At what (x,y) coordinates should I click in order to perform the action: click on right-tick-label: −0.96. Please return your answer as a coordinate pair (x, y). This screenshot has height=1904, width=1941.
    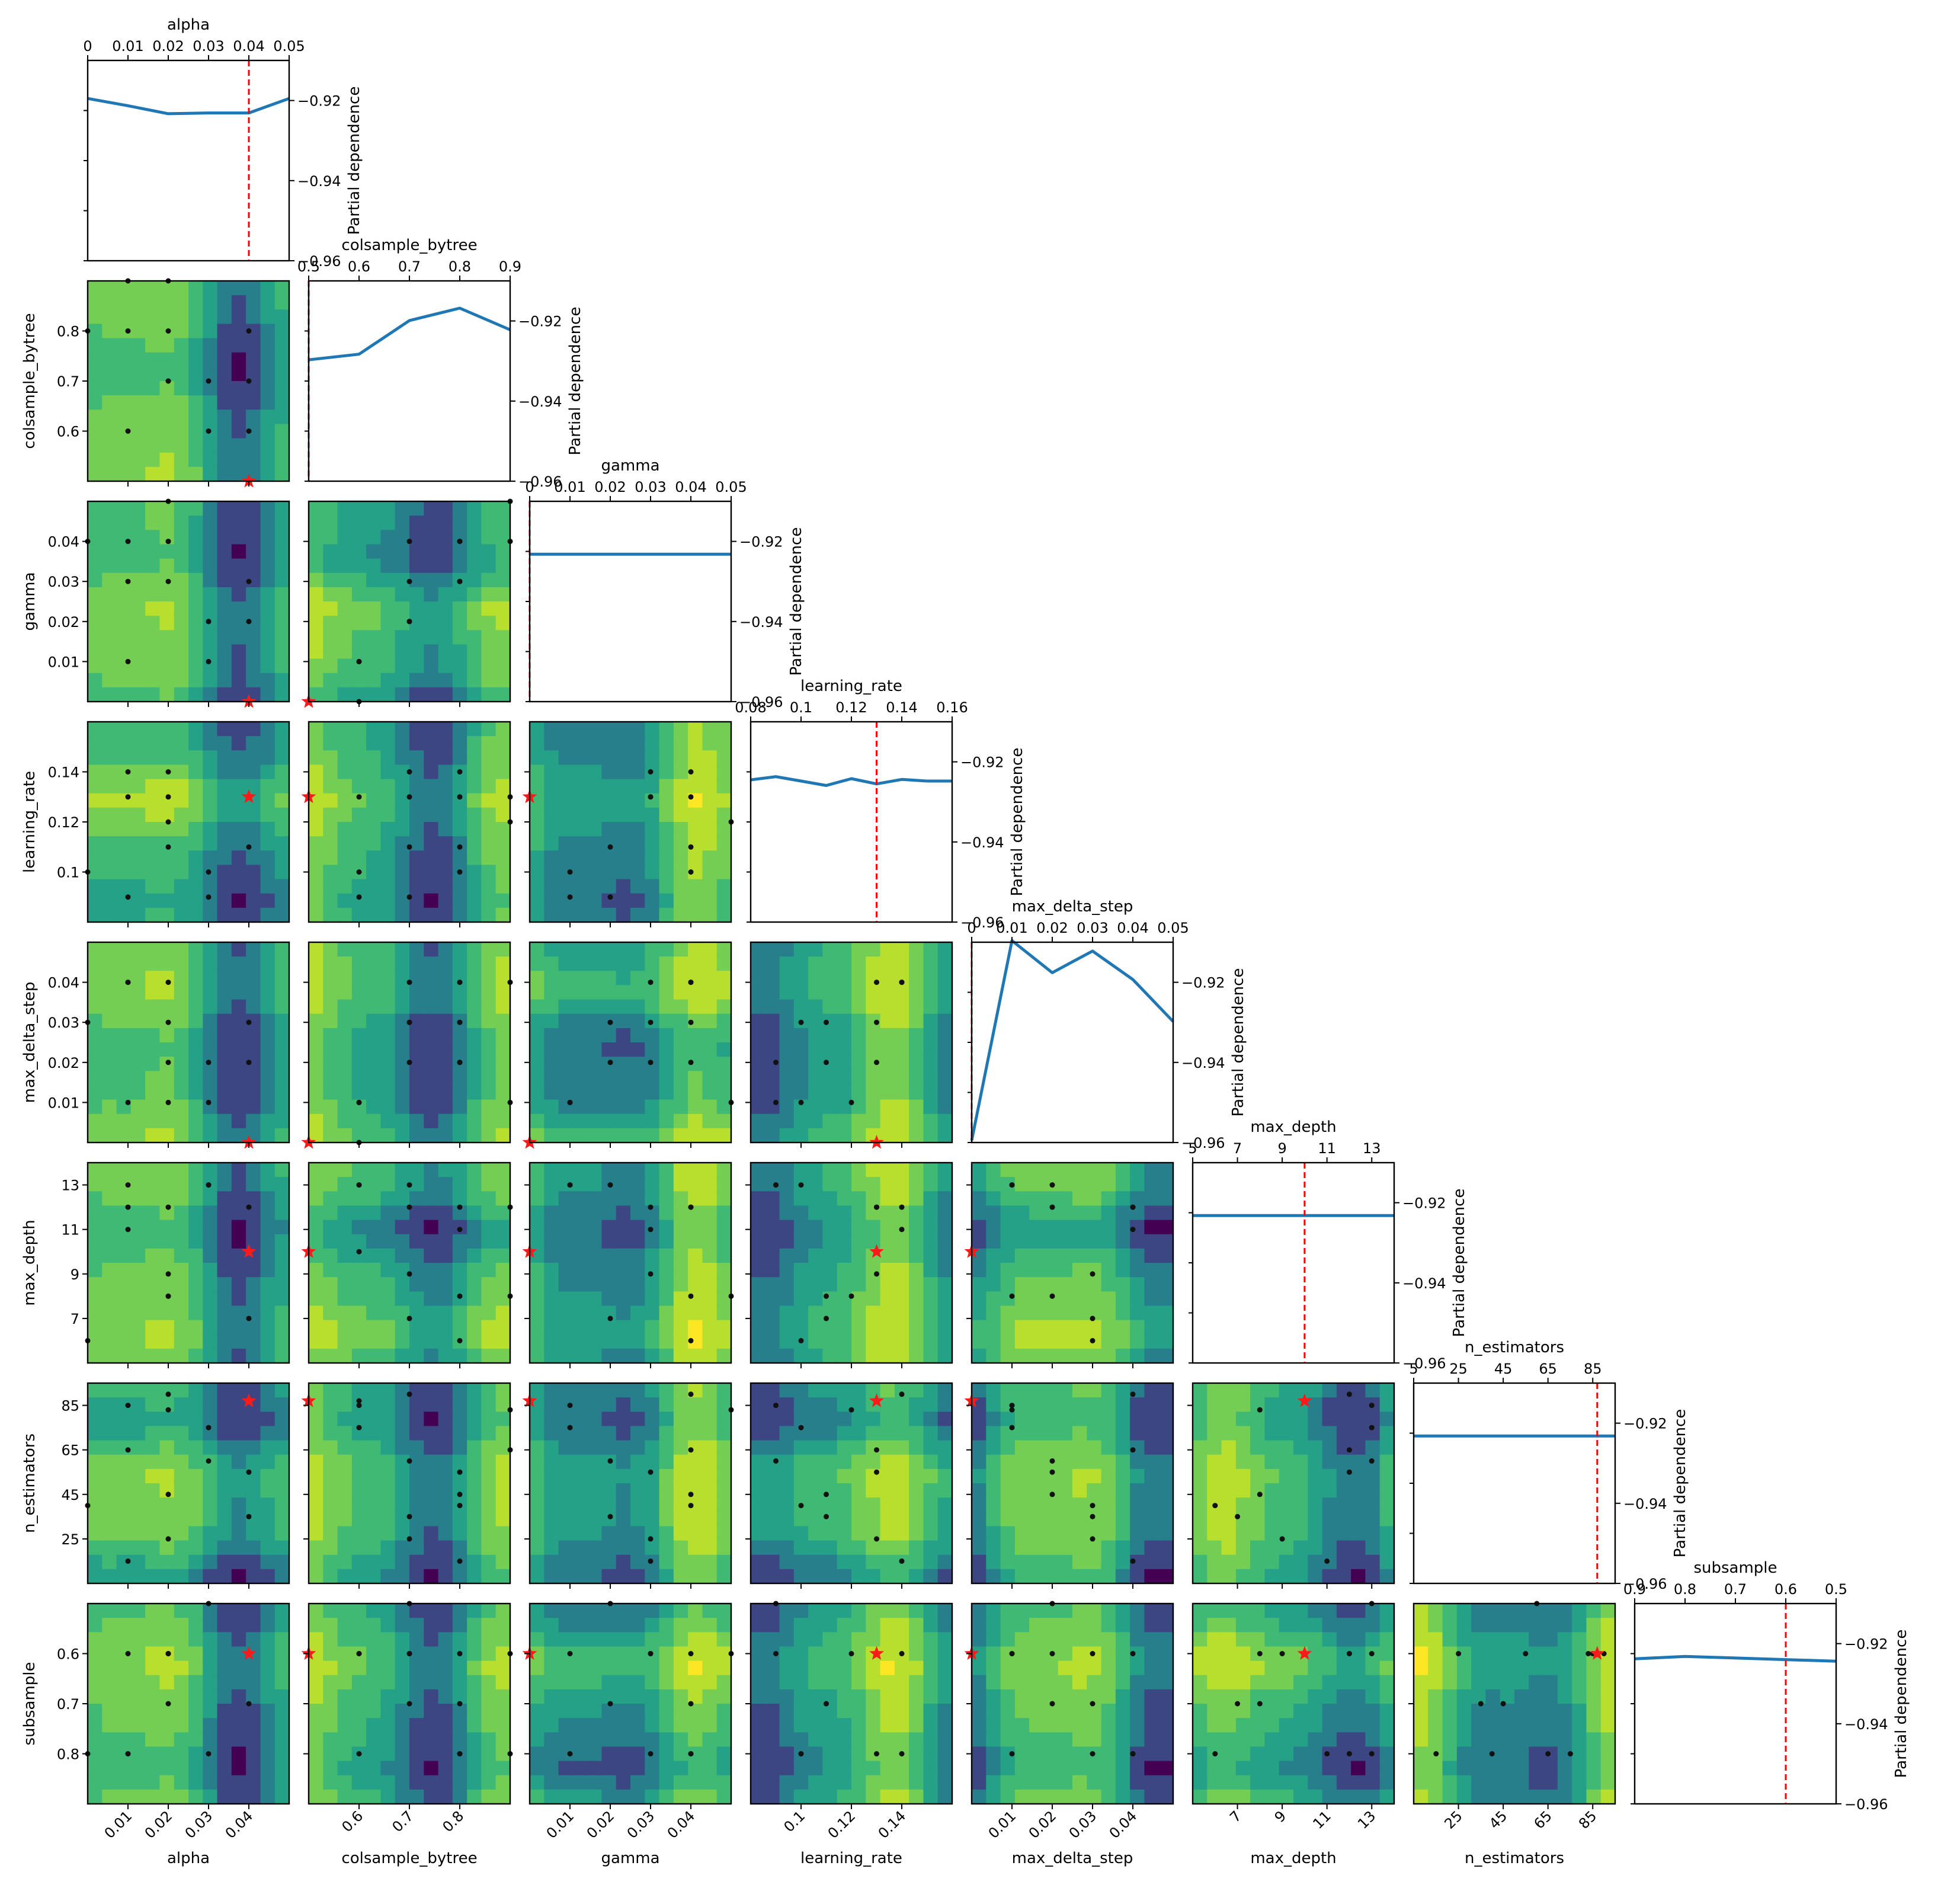
    Looking at the image, I should click on (761, 702).